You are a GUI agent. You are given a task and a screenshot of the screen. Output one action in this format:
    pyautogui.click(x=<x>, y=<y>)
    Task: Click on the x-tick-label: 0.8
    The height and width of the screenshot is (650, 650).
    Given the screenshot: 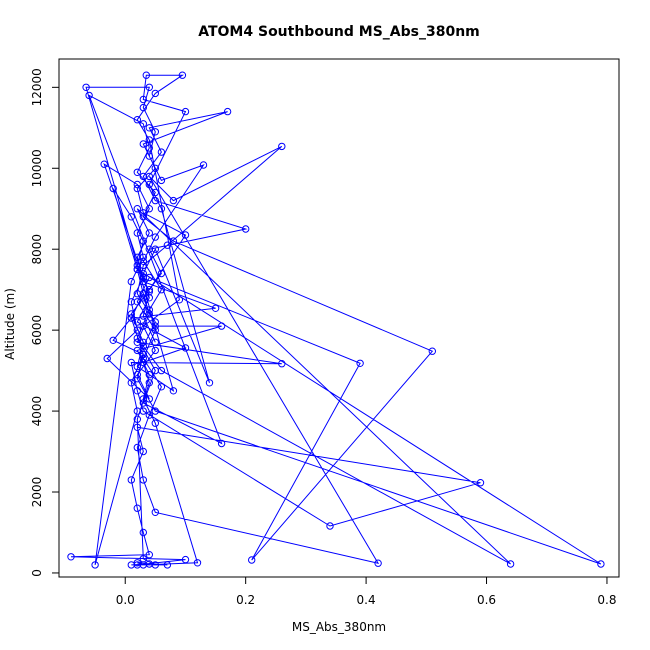 What is the action you would take?
    pyautogui.click(x=606, y=600)
    